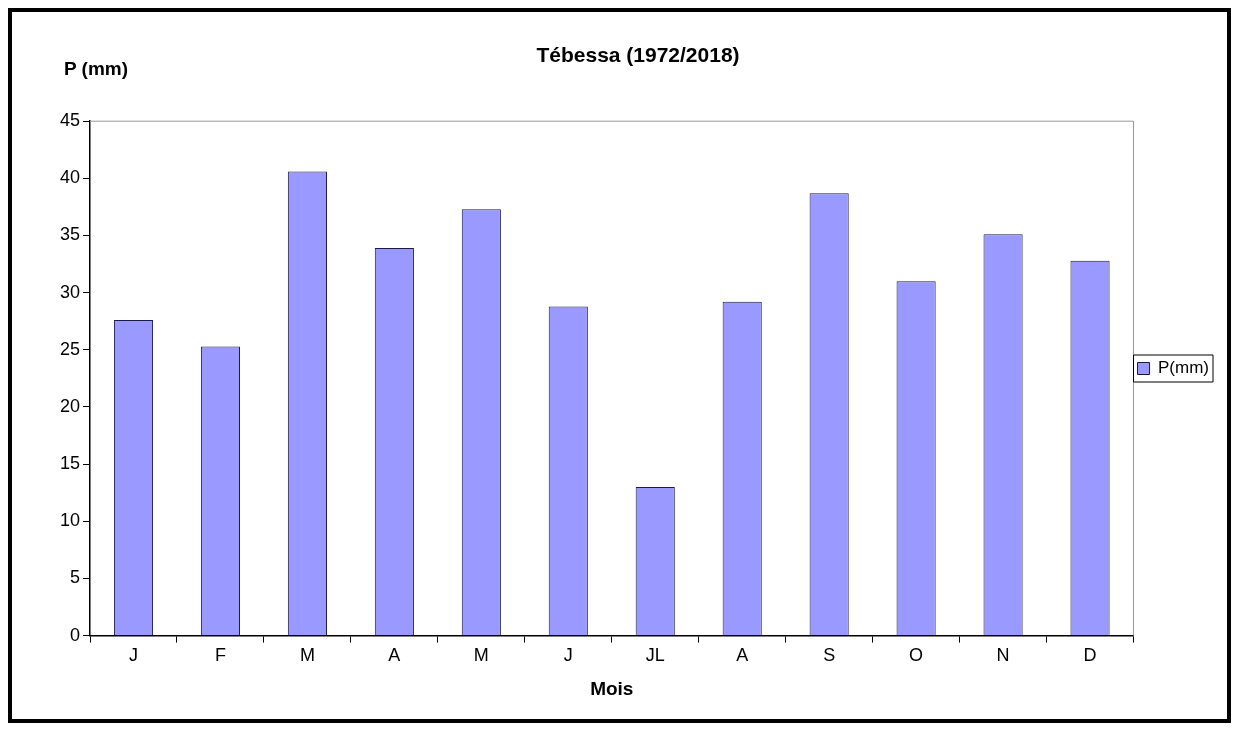 This screenshot has height=731, width=1239. Describe the element at coordinates (70, 405) in the screenshot. I see `y-tick-label: 20` at that location.